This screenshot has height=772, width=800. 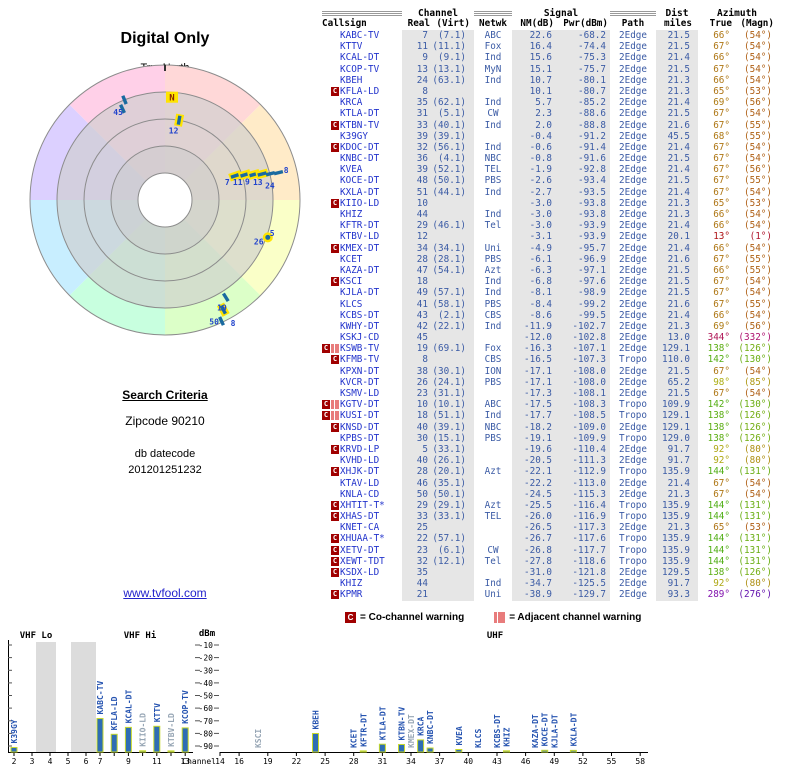 I want to click on station-label: KTLA-DT, so click(x=382, y=723).